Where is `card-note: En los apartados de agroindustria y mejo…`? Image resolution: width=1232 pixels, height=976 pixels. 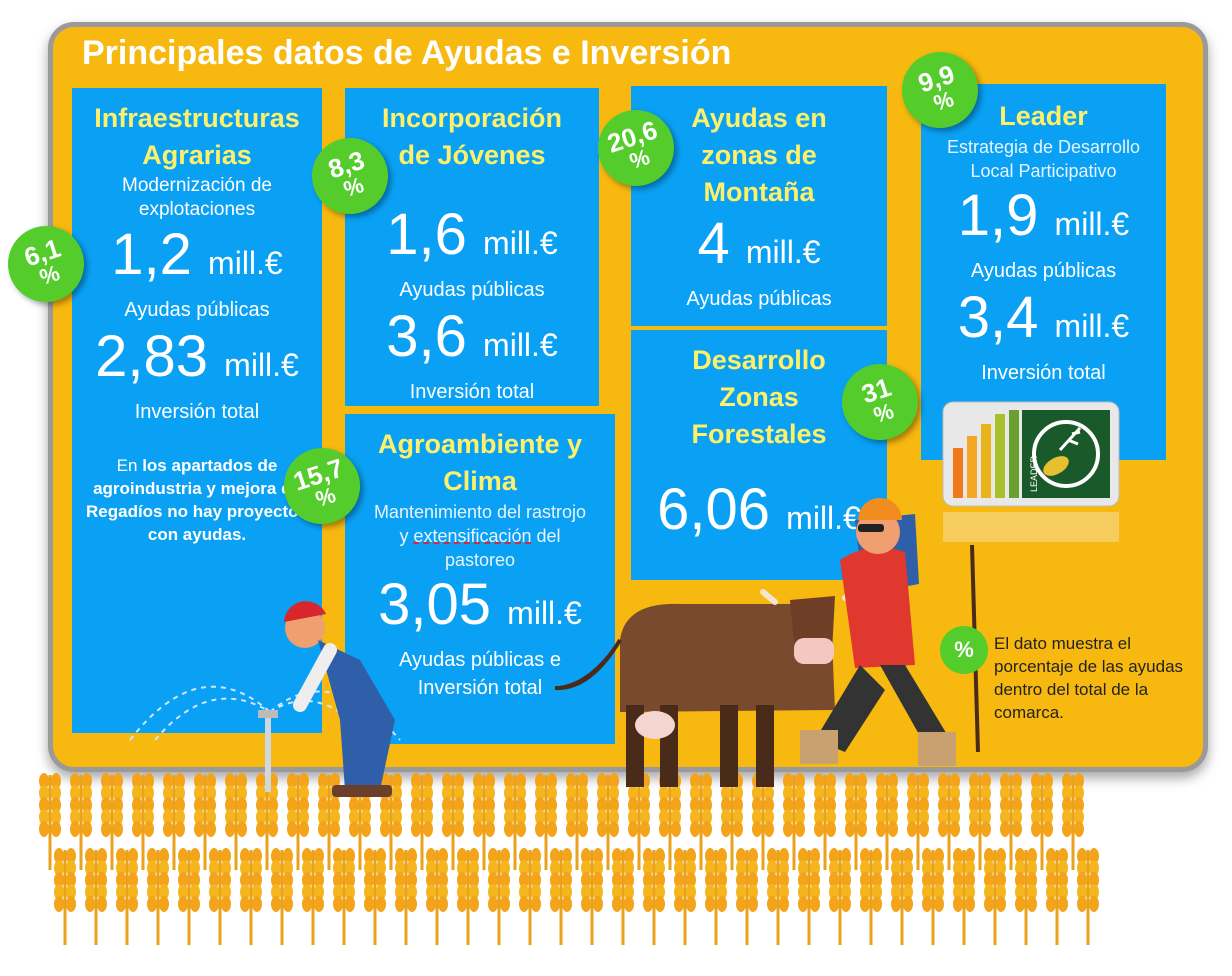
card-note: En los apartados de agroindustria y mejo… is located at coordinates (197, 500).